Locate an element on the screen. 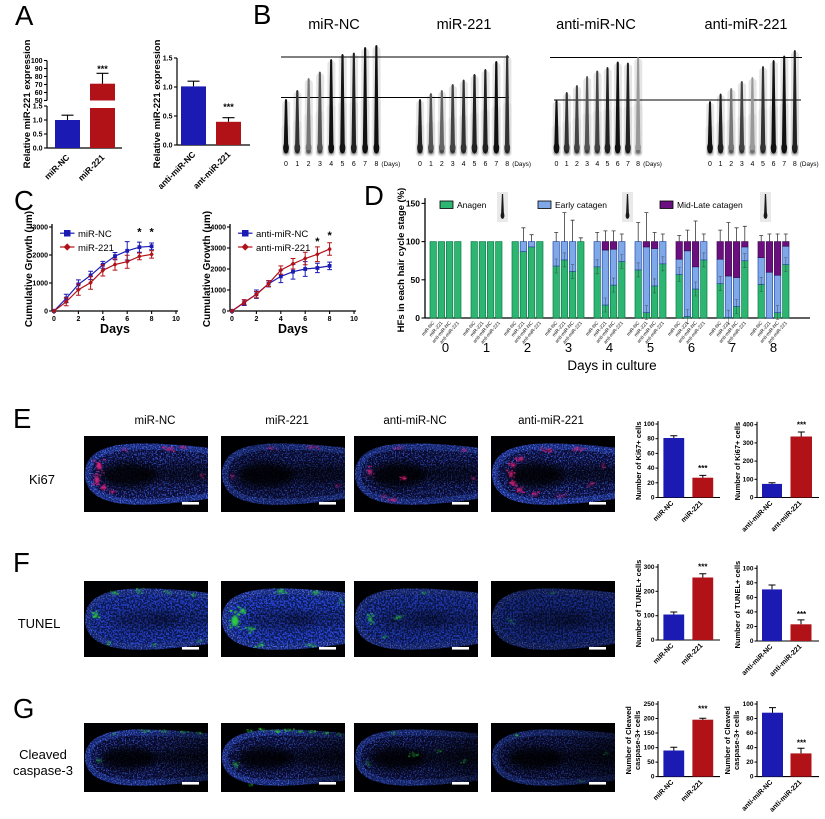 This screenshot has width=825, height=819. svg-text: F is located at coordinates (21, 562).